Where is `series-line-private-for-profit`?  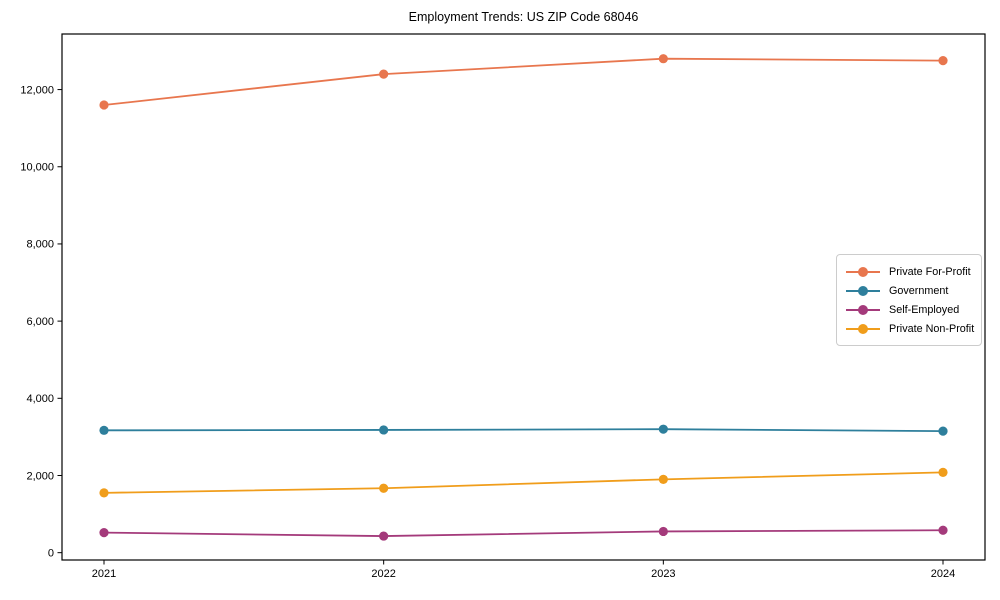 series-line-private-for-profit is located at coordinates (523, 81).